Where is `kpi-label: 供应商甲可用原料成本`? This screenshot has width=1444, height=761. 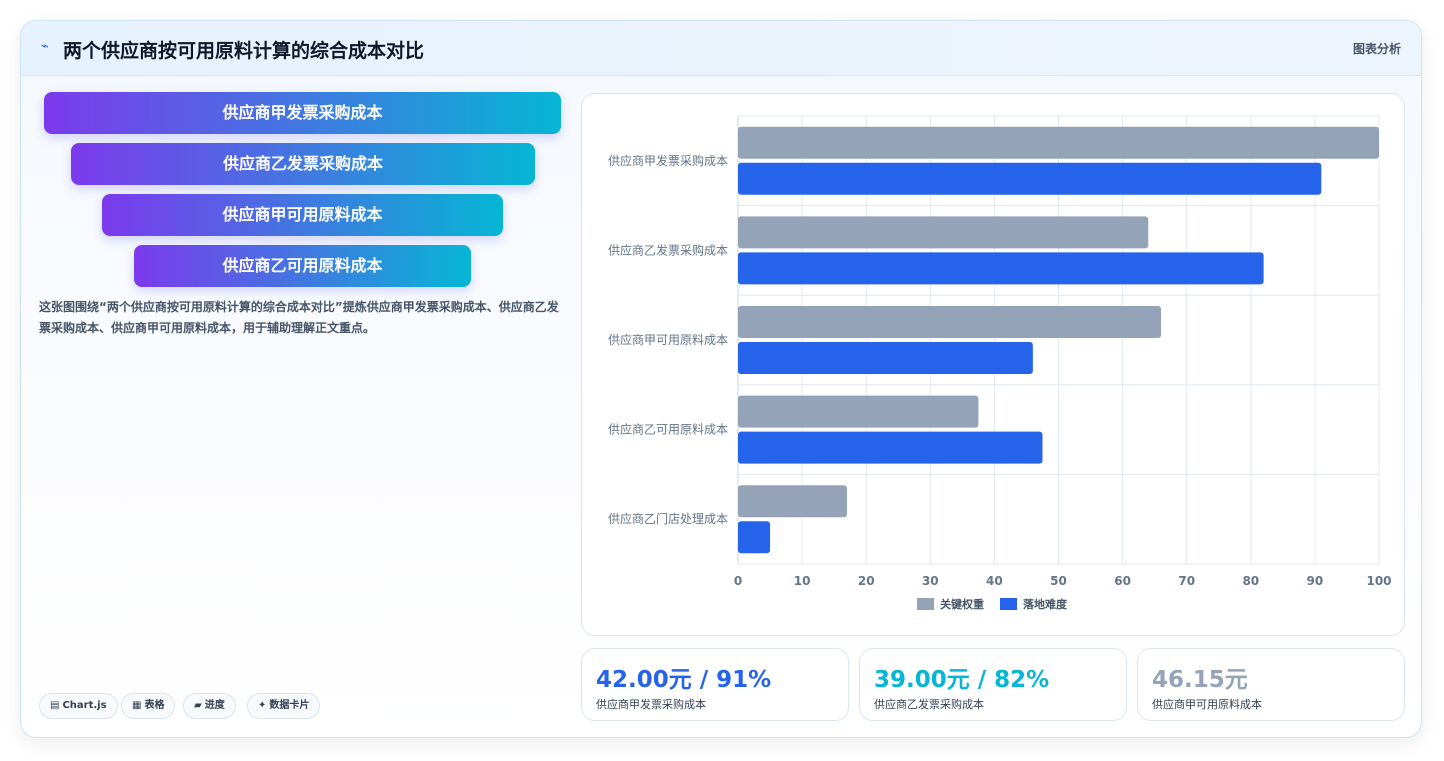 kpi-label: 供应商甲可用原料成本 is located at coordinates (1207, 704).